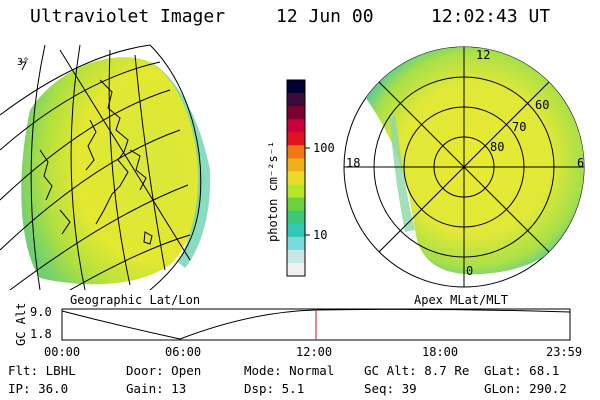  What do you see at coordinates (320, 235) in the screenshot?
I see `colorbar-tick-10: 10` at bounding box center [320, 235].